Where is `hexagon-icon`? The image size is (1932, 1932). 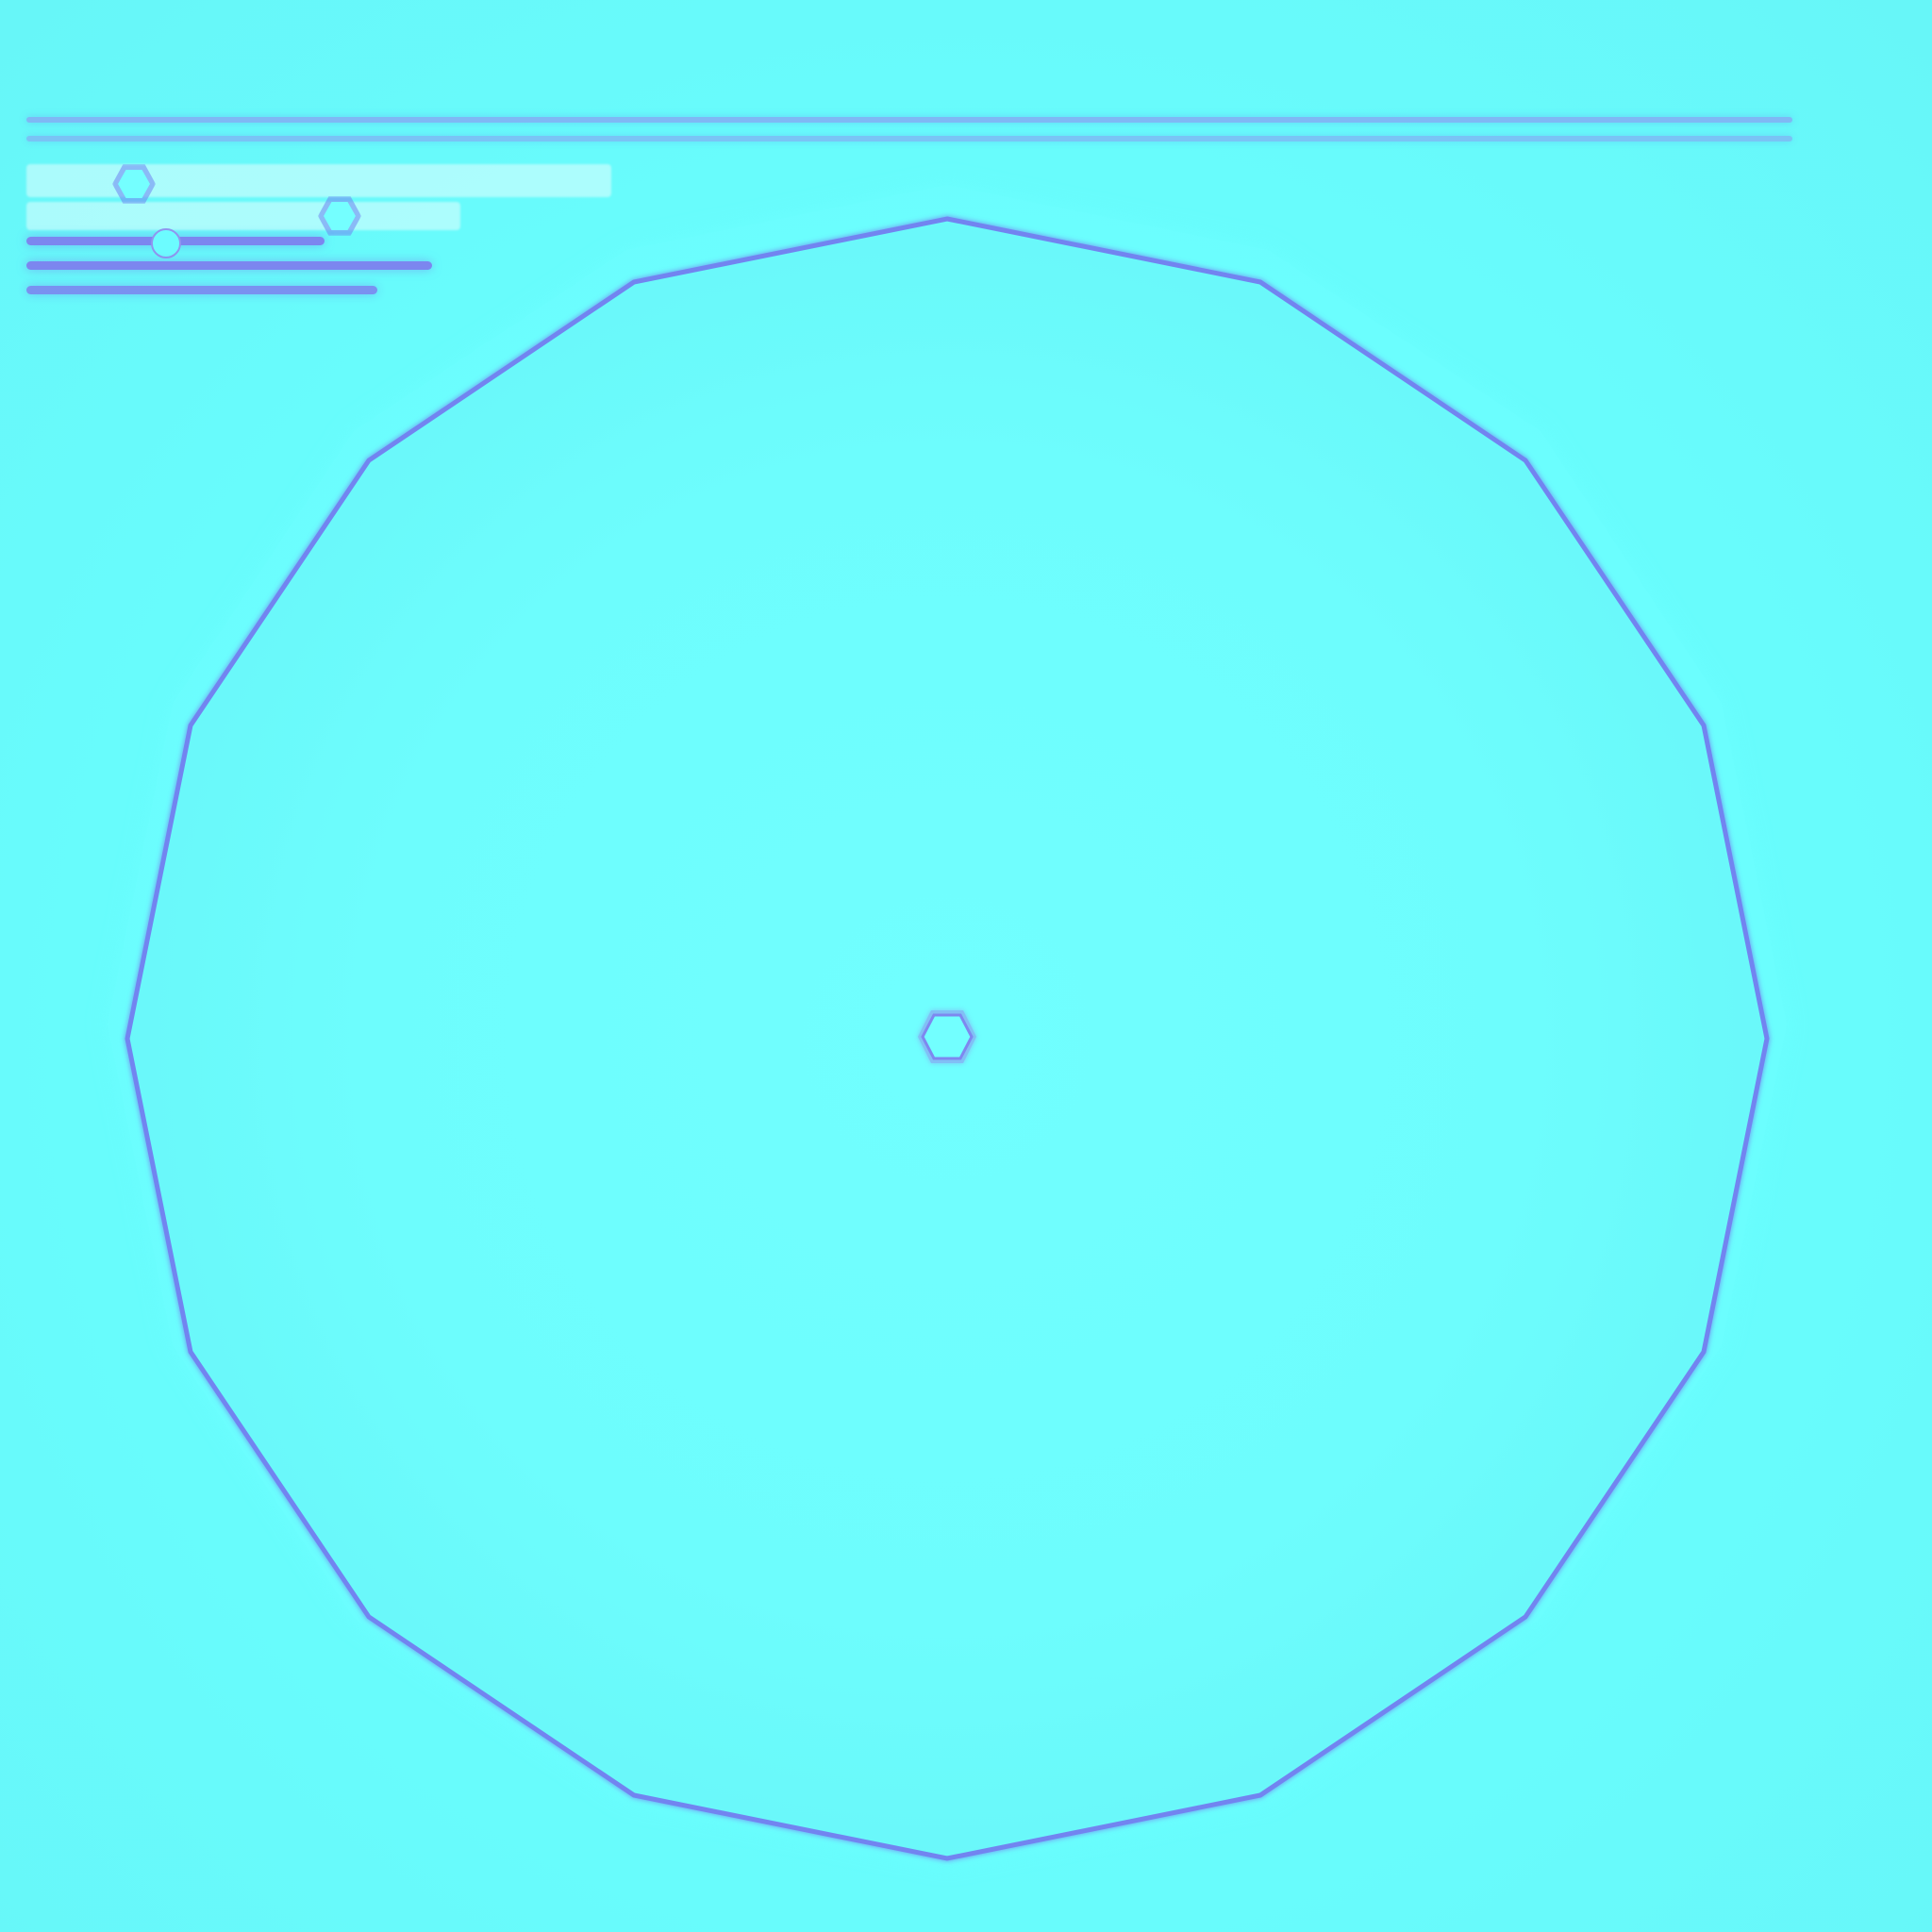
hexagon-icon is located at coordinates (134, 184).